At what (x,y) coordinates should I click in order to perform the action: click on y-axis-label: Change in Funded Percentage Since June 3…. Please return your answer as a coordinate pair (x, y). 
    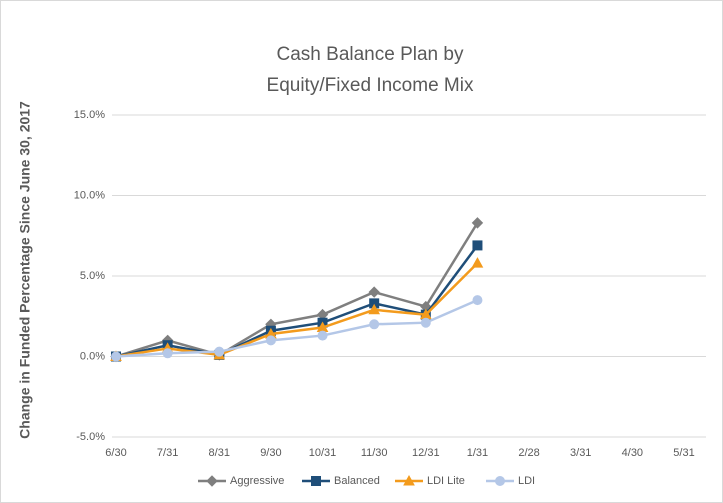
    Looking at the image, I should click on (25, 270).